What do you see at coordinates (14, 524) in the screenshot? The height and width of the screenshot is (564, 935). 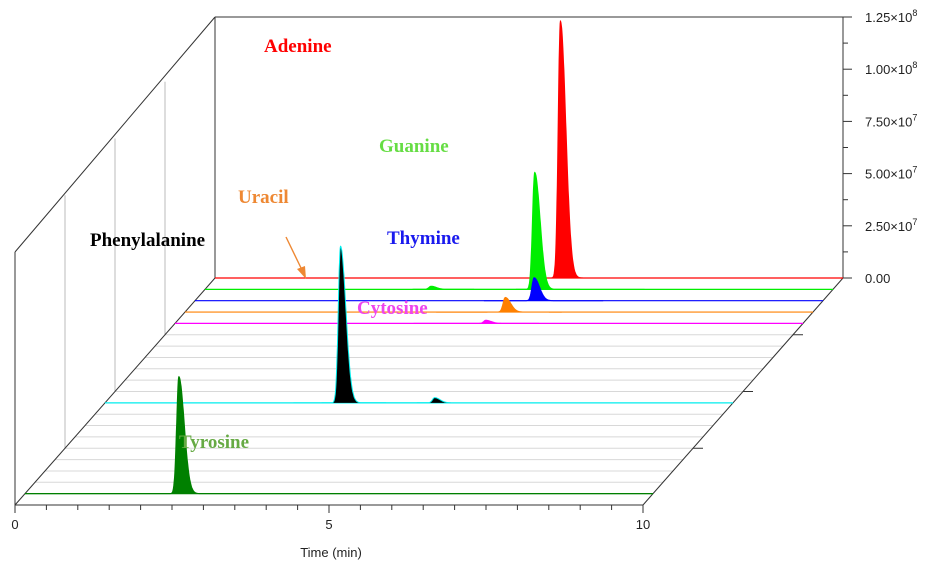 I see `x-tick-label: 0` at bounding box center [14, 524].